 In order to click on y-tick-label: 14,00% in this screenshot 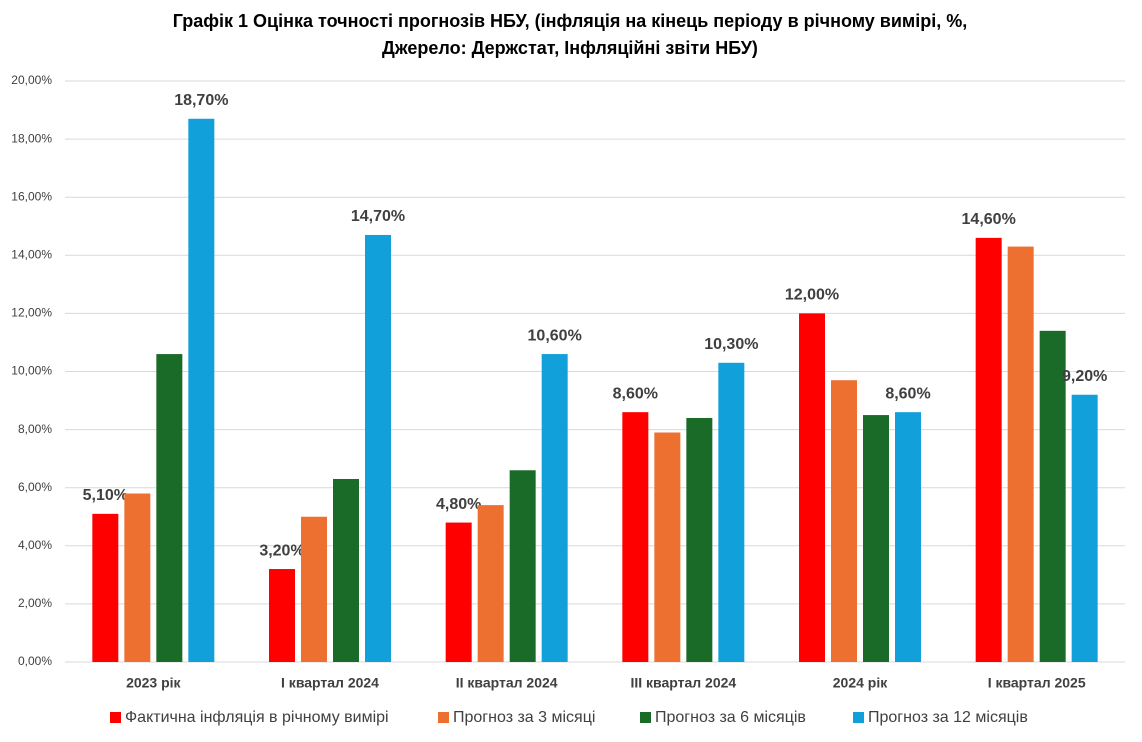, I will do `click(31, 254)`.